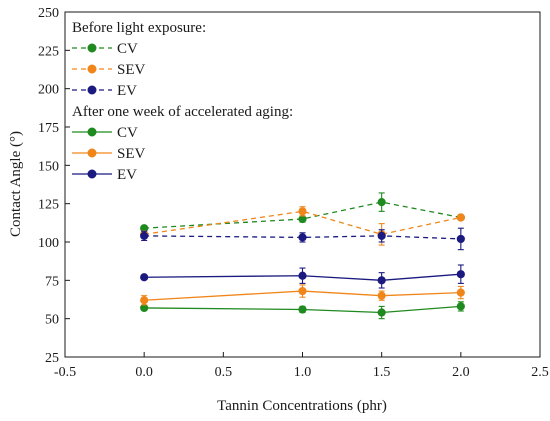  Describe the element at coordinates (224, 372) in the screenshot. I see `x-tick-label: 0.5` at that location.